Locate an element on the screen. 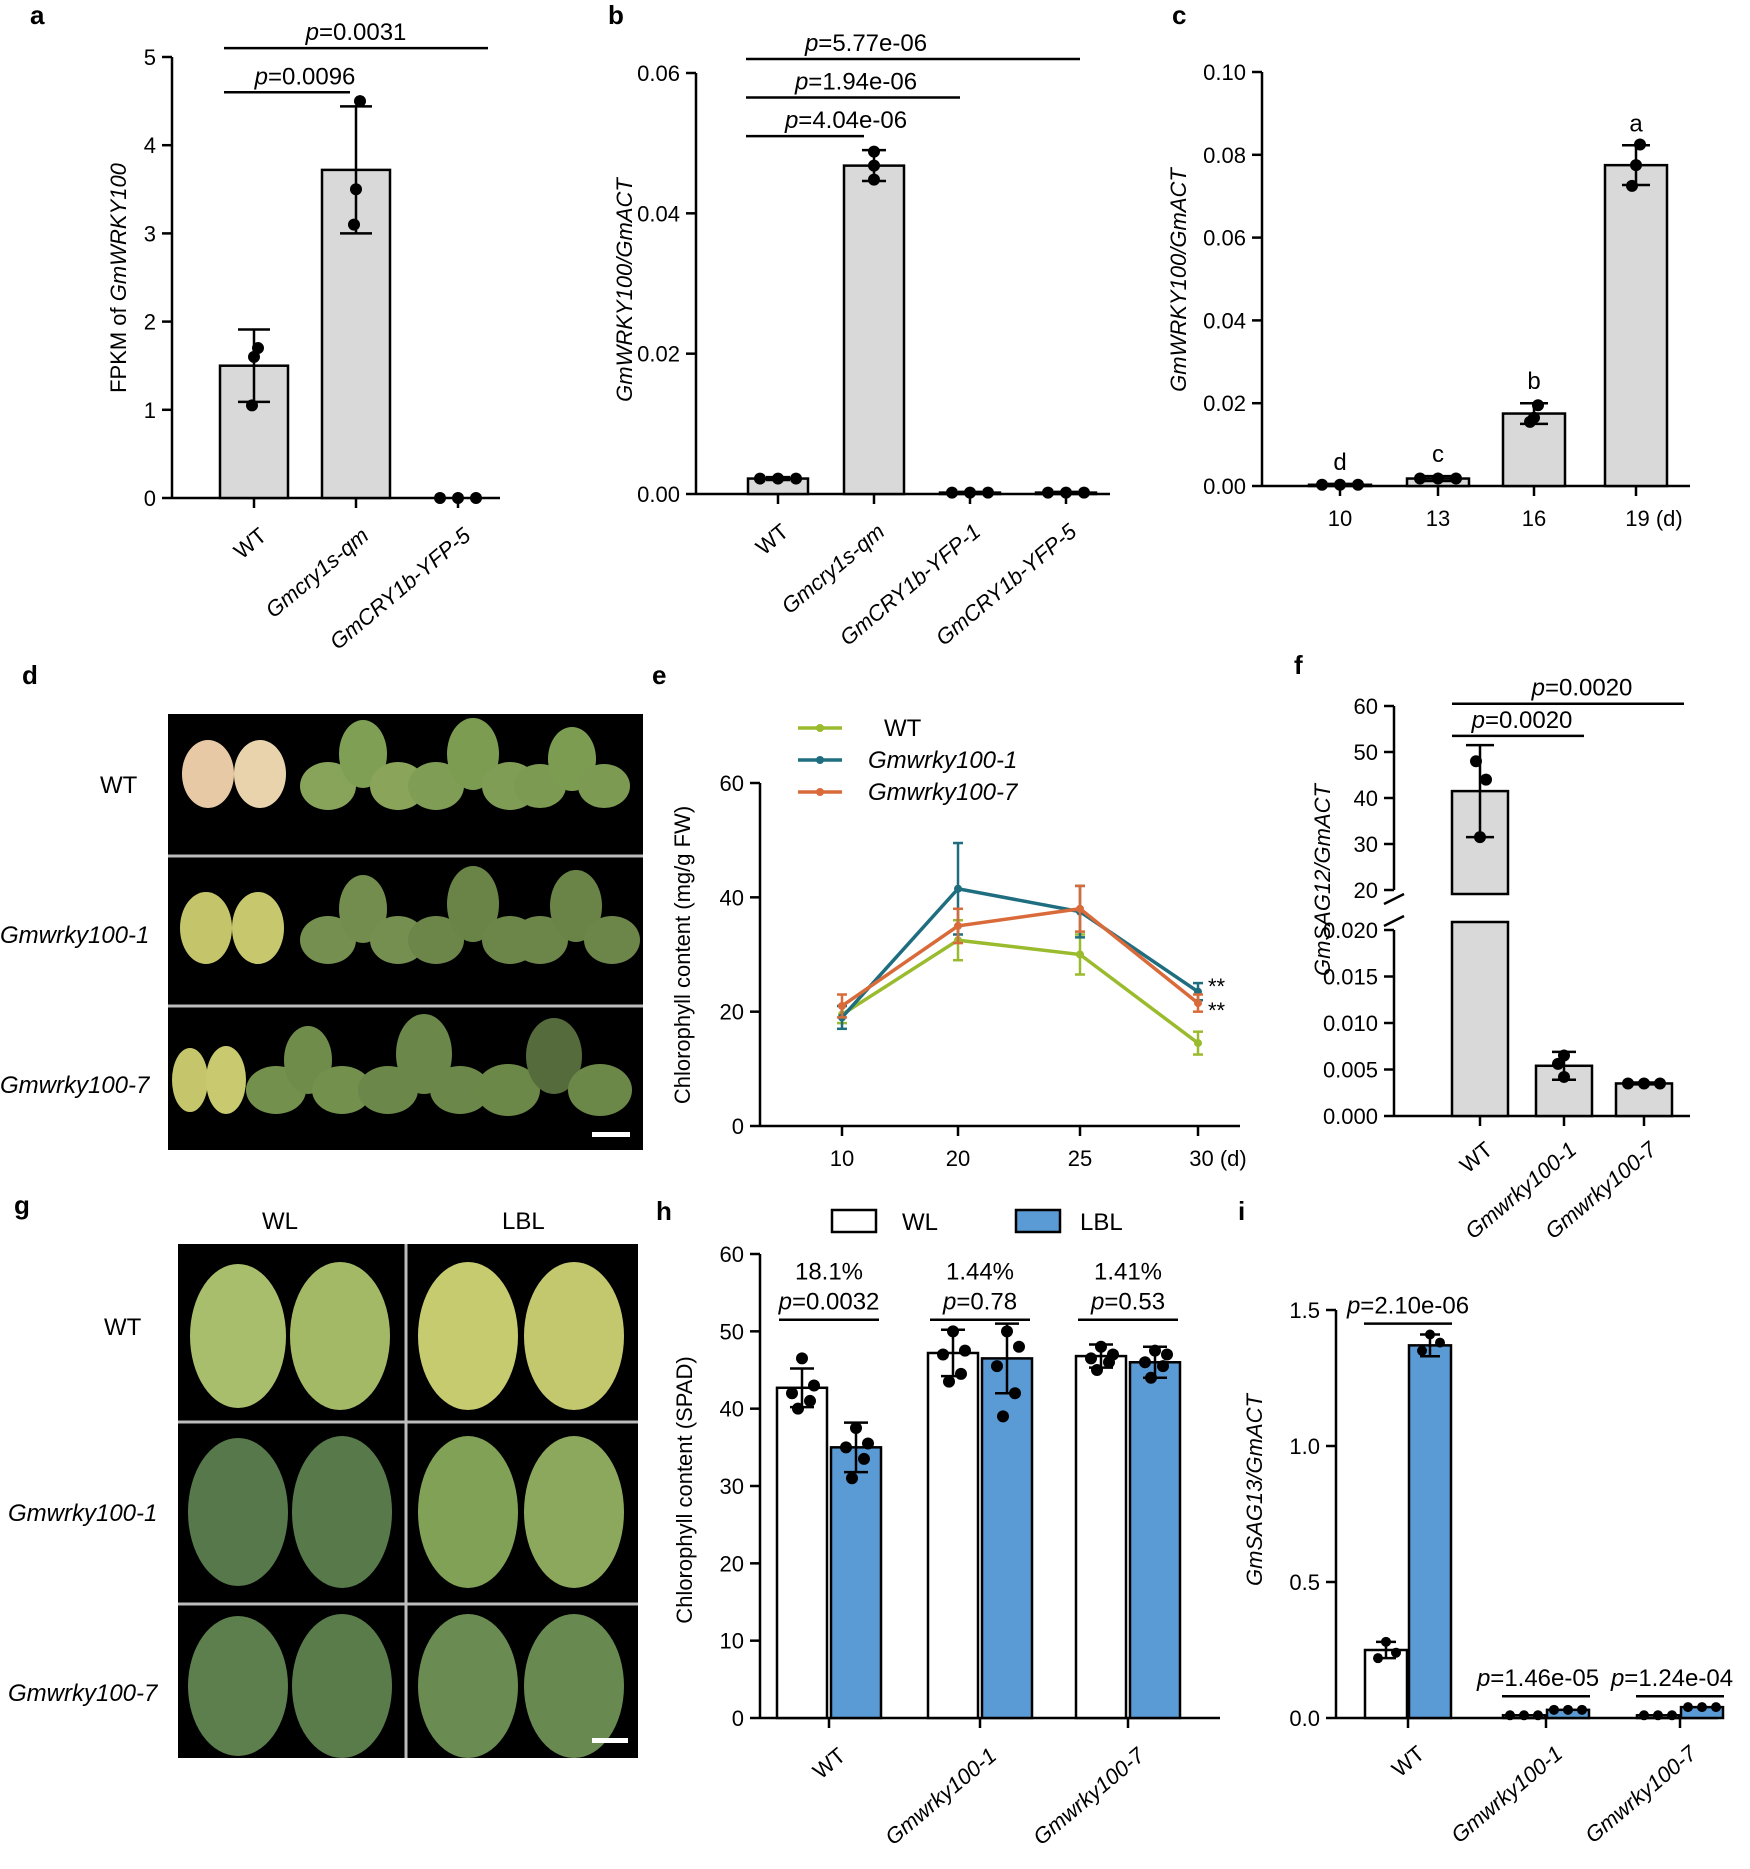  c-y-tick-label: 0.10 is located at coordinates (1224, 72).